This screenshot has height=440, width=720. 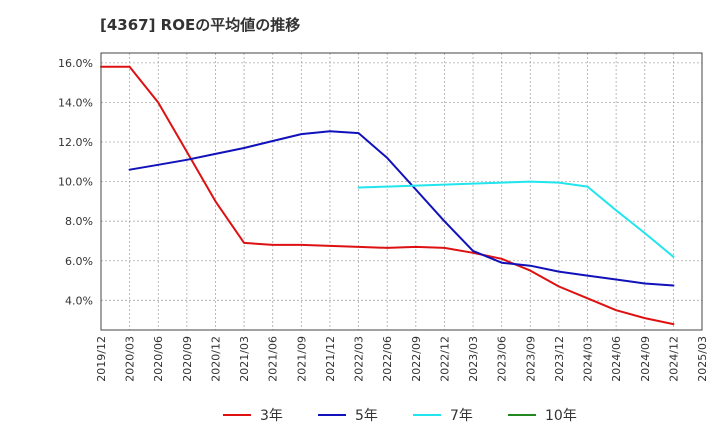 What do you see at coordinates (359, 359) in the screenshot?
I see `x-tick-label: 2022/03` at bounding box center [359, 359].